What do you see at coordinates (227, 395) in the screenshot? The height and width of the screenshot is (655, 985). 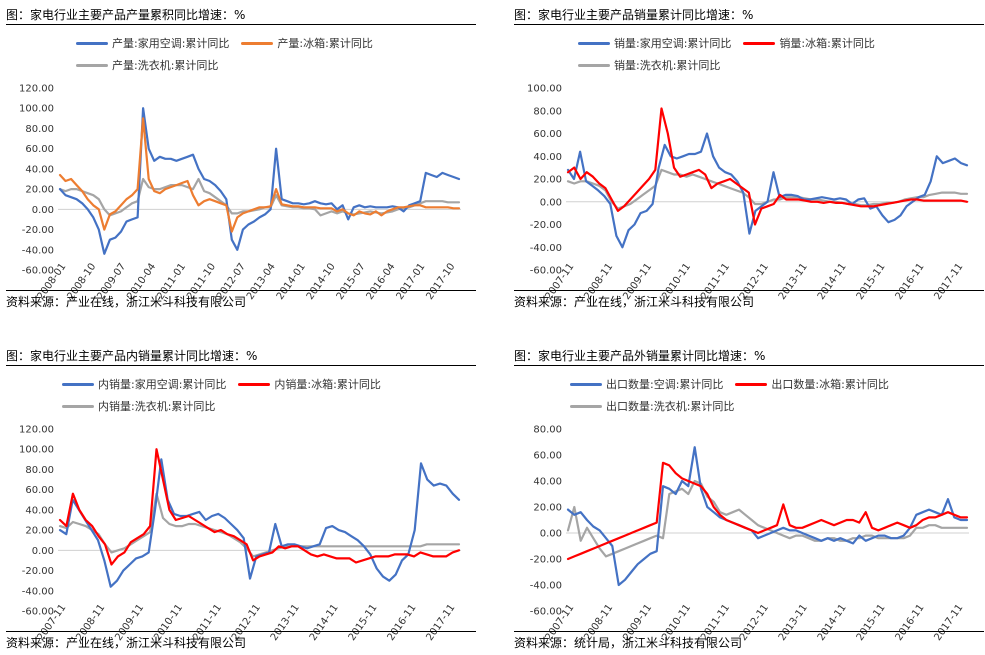 I see `legend: 内销量:家用空调:累计同比 内销量:冰箱:累计同比 内销量:洗衣机:累计同比` at bounding box center [227, 395].